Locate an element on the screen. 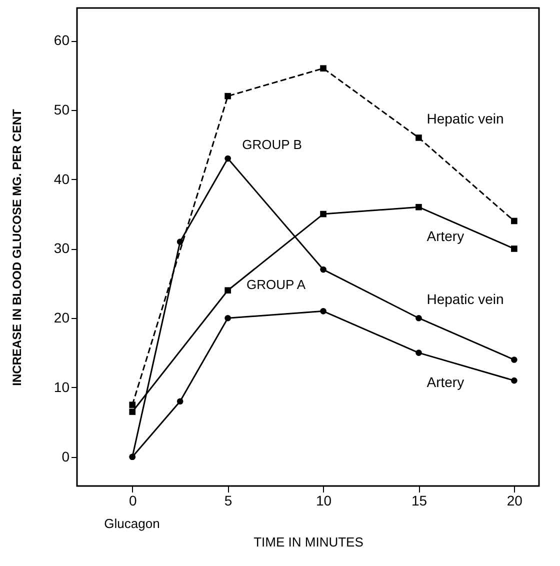 The height and width of the screenshot is (566, 560). y-tick-label: 20 is located at coordinates (62, 318).